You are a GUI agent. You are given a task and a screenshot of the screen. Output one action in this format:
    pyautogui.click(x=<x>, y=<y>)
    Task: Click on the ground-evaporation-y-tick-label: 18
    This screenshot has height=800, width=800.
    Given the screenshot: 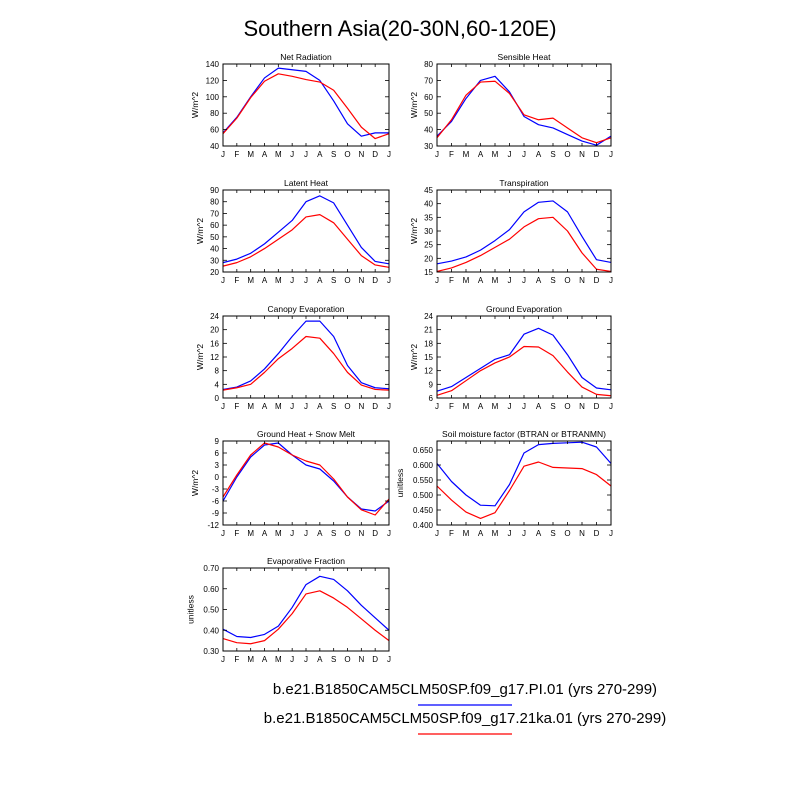 What is the action you would take?
    pyautogui.click(x=428, y=343)
    